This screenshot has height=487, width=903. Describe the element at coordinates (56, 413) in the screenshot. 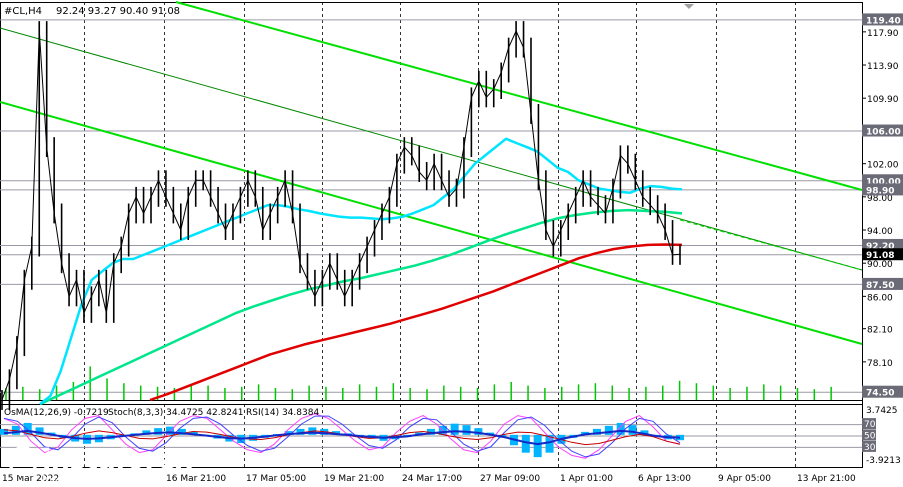

I see `osma-label: OsMA(12,26,9) -0.7219` at that location.